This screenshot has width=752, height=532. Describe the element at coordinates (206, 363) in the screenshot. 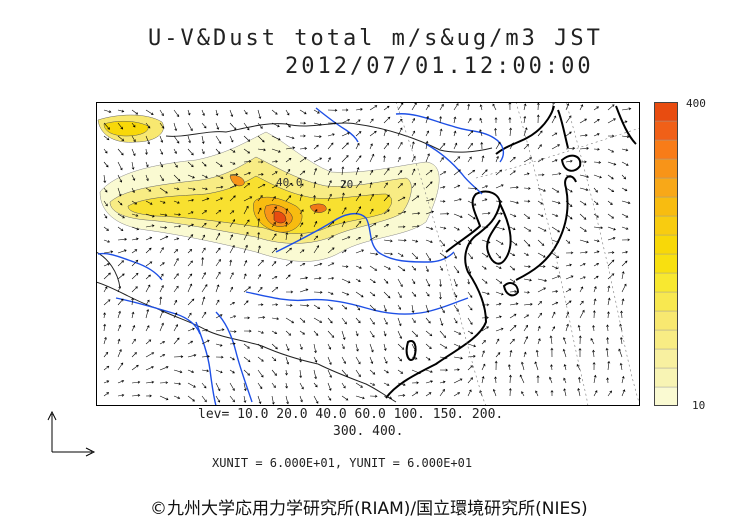

I see `river-salween` at that location.